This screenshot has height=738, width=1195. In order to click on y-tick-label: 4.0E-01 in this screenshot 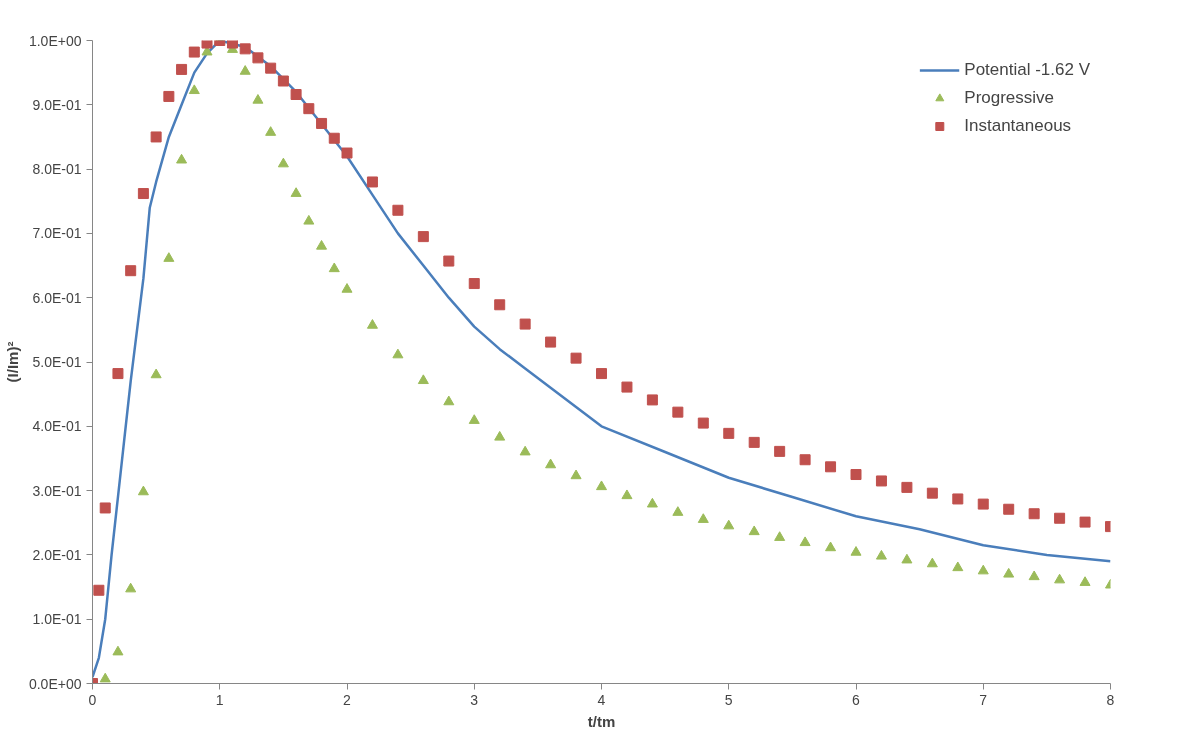, I will do `click(57, 426)`.